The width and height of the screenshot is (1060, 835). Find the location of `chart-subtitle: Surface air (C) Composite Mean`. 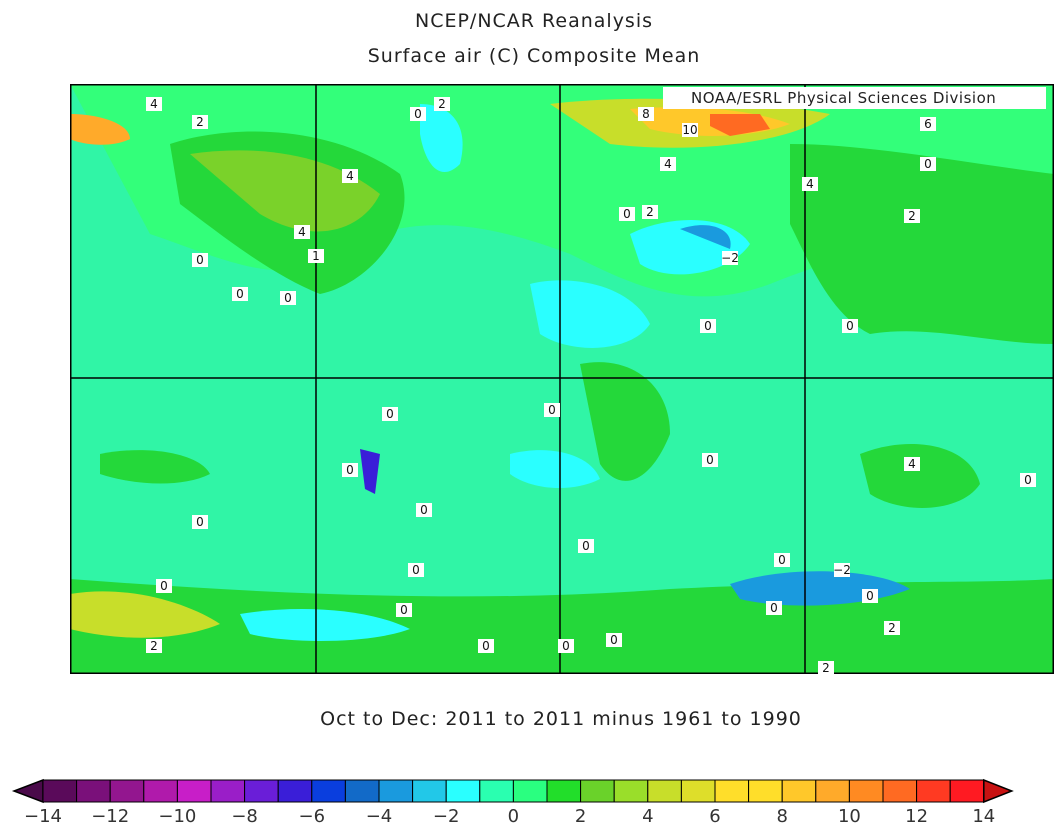

chart-subtitle: Surface air (C) Composite Mean is located at coordinates (534, 56).